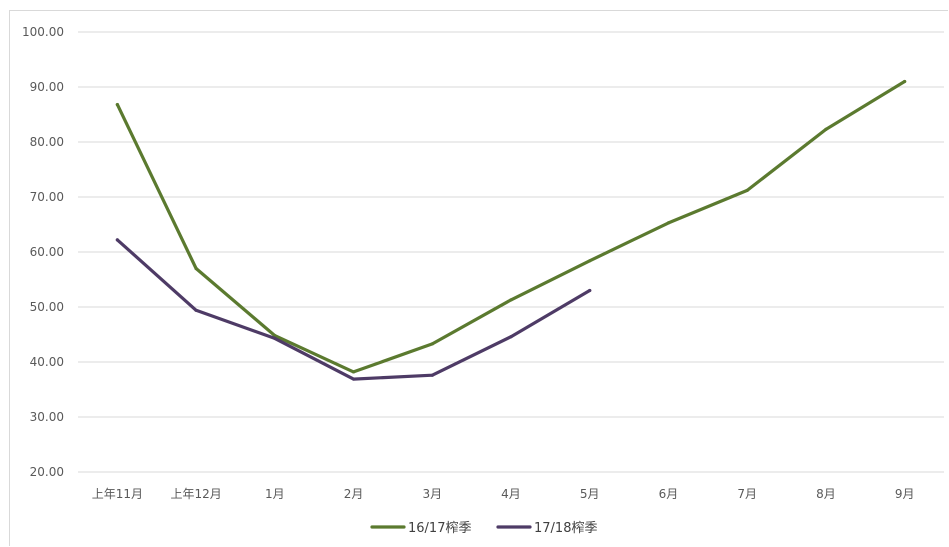 This screenshot has width=949, height=547. What do you see at coordinates (511, 494) in the screenshot?
I see `x-tick-label: 4月` at bounding box center [511, 494].